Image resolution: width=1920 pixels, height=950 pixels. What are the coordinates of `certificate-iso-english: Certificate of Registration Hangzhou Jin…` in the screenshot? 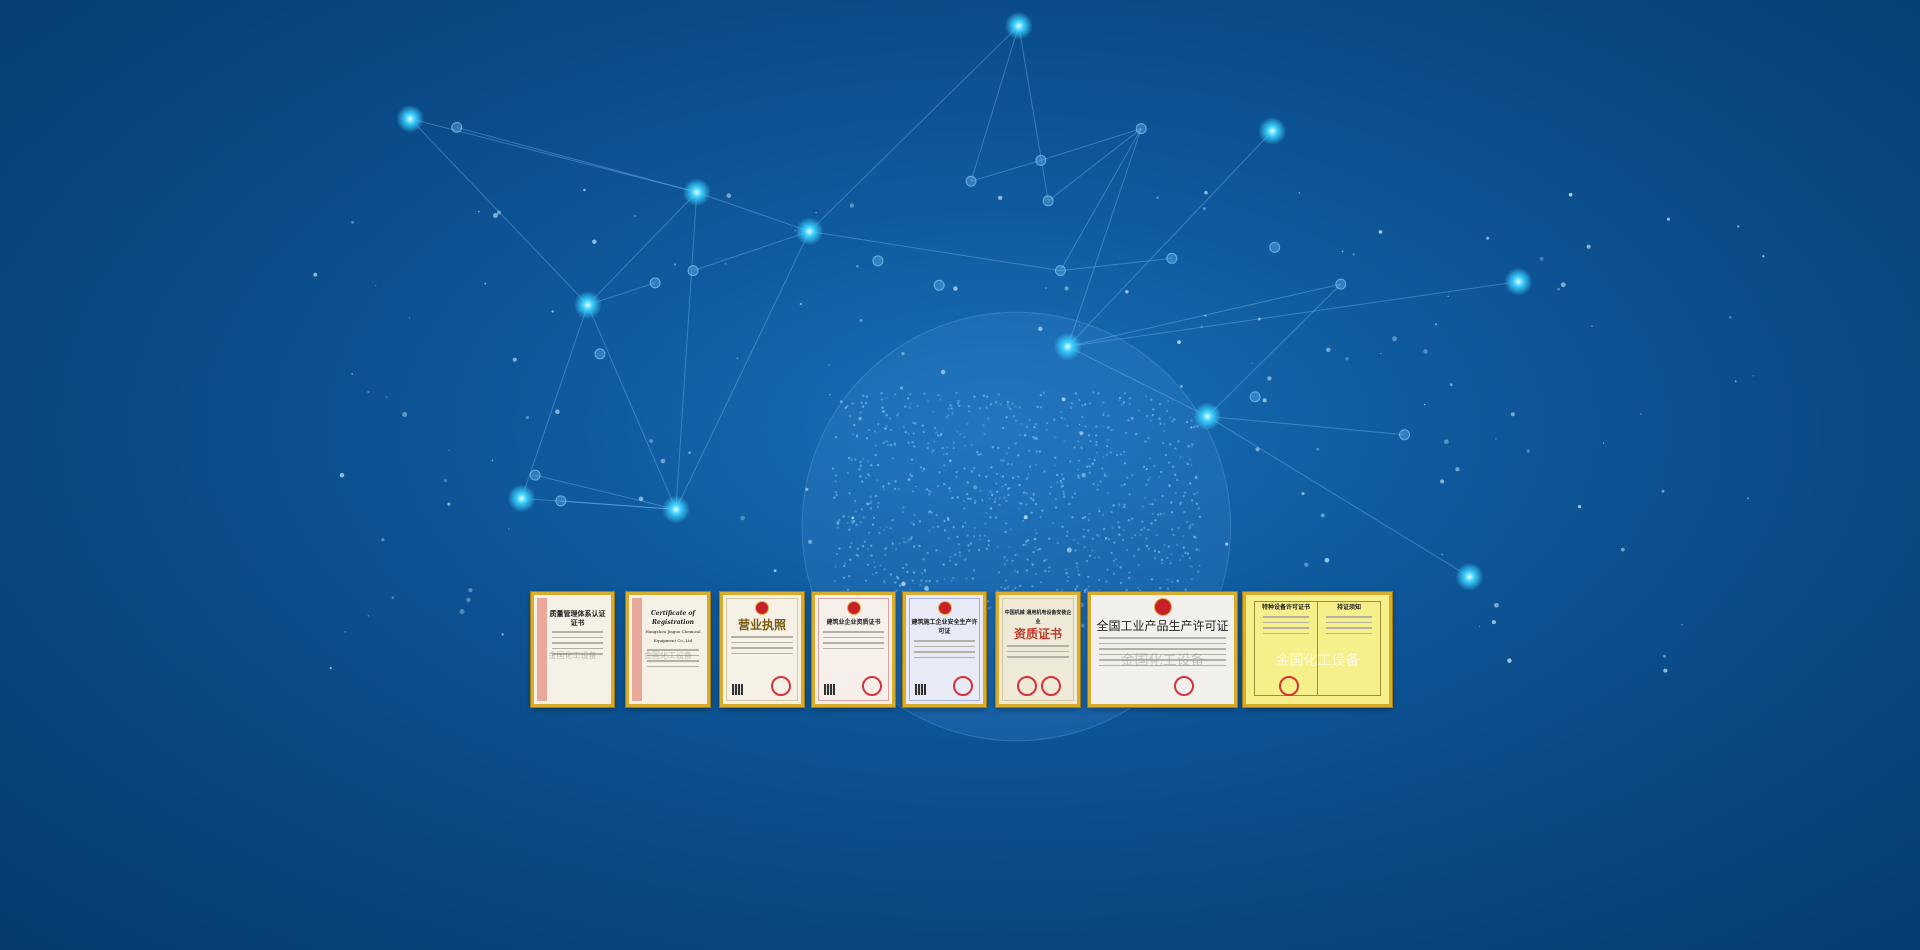 It's located at (668, 649).